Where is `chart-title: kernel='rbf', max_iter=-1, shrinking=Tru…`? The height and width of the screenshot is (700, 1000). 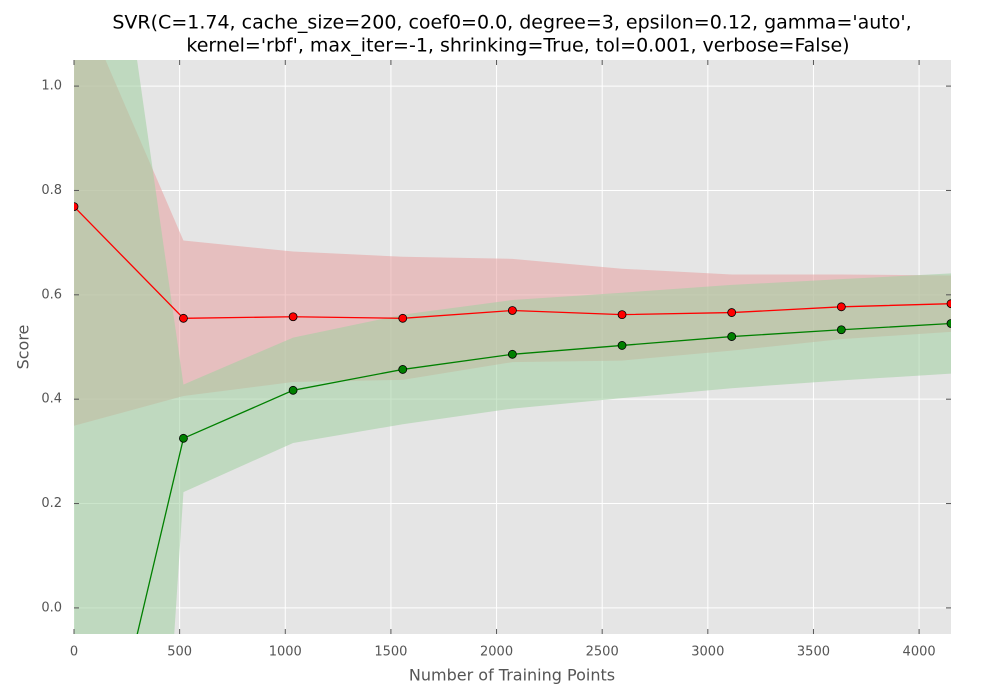 chart-title: kernel='rbf', max_iter=-1, shrinking=Tru… is located at coordinates (517, 46).